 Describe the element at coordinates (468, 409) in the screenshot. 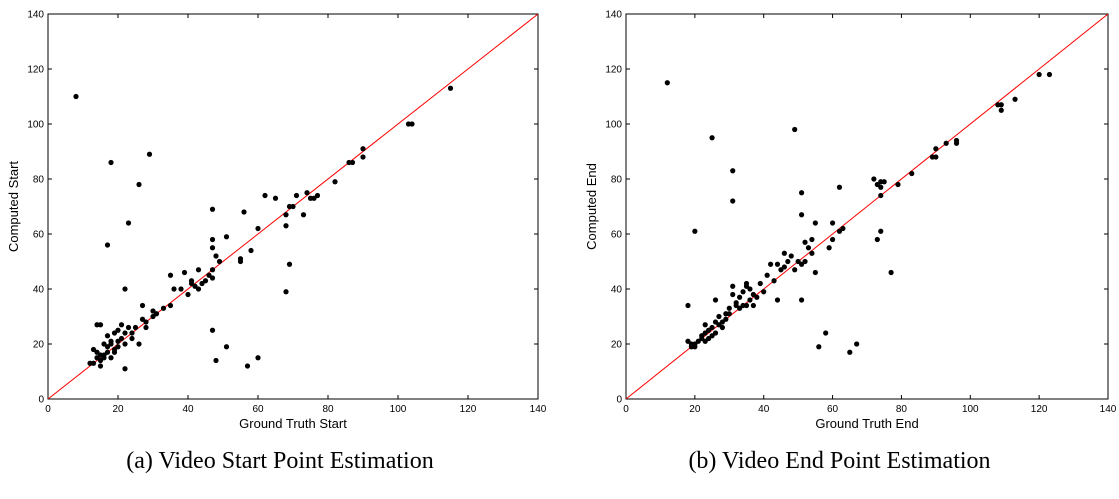

I see `x-tick-label: 120` at that location.